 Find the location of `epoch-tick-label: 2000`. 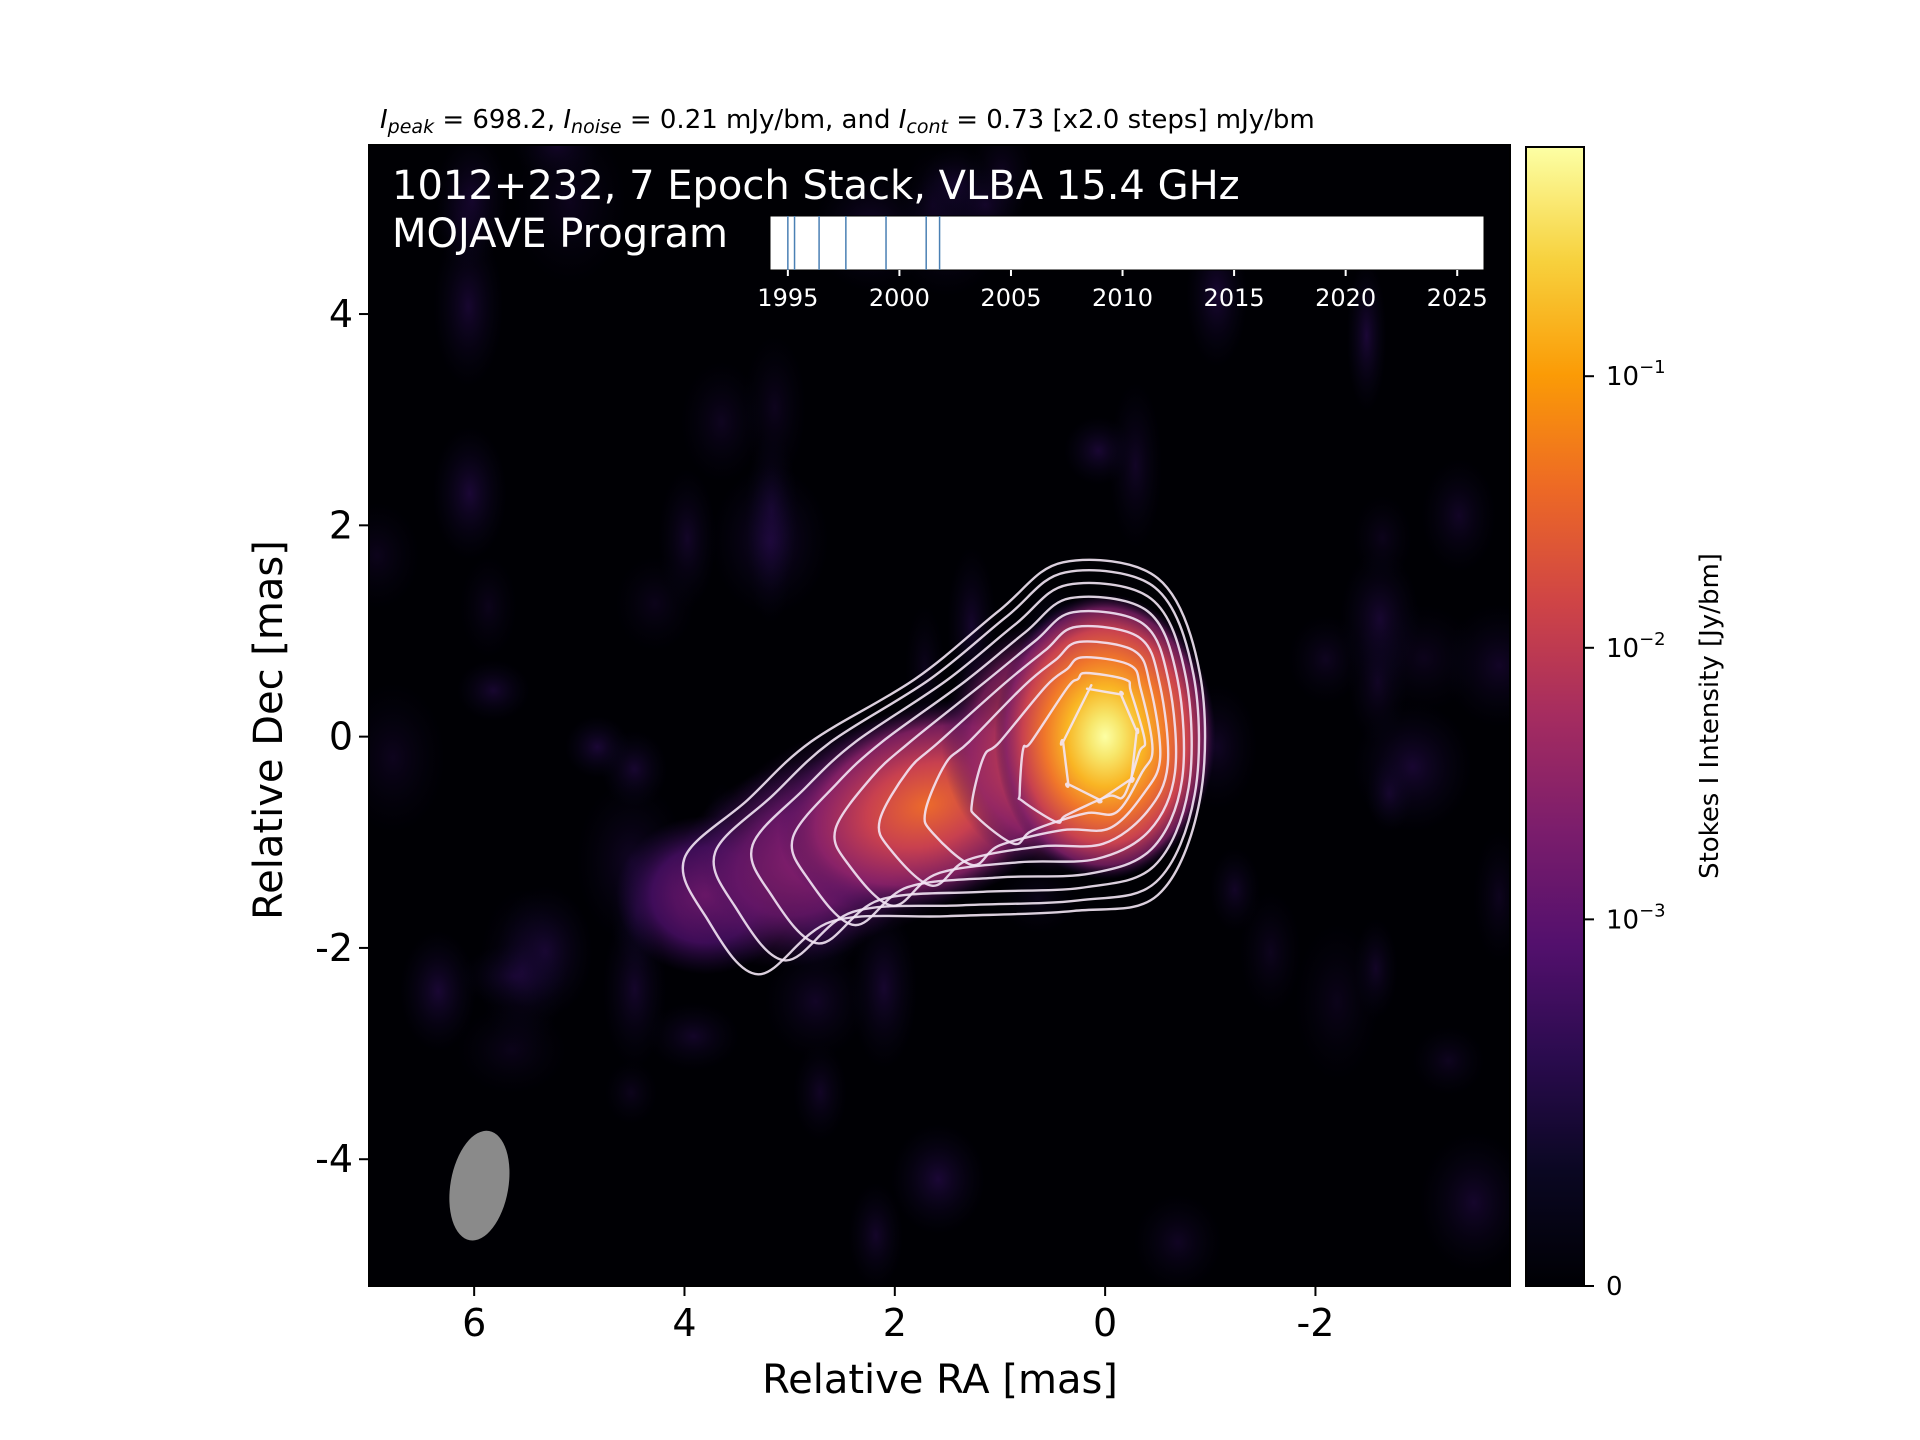

epoch-tick-label: 2000 is located at coordinates (899, 298).